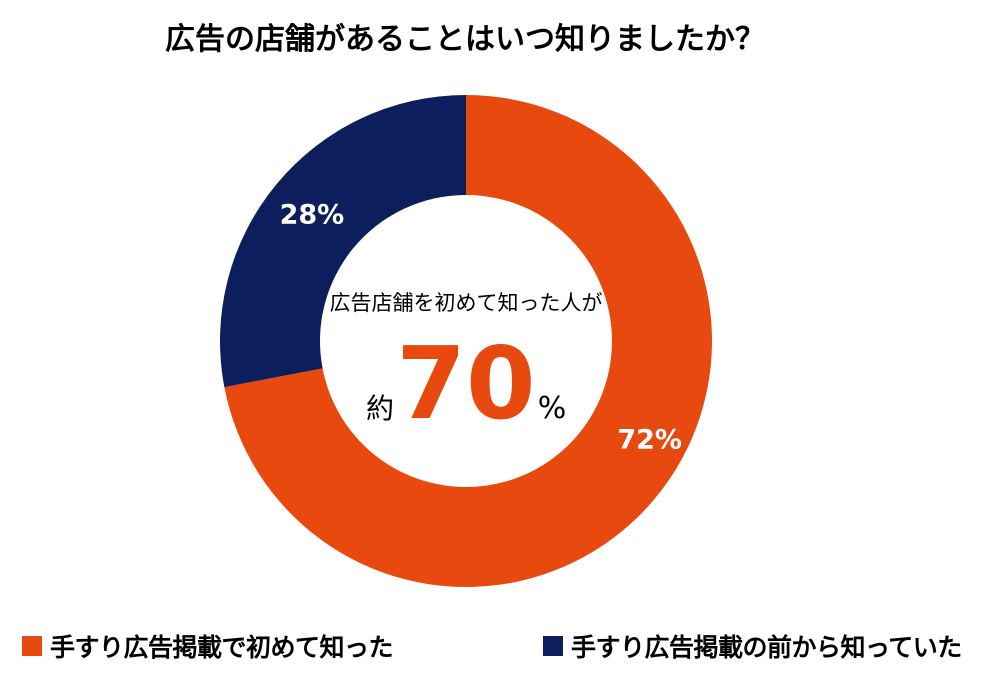 This screenshot has width=998, height=682. I want to click on legend-label-known-before: 手すり広告掲載の前から知っていた, so click(766, 647).